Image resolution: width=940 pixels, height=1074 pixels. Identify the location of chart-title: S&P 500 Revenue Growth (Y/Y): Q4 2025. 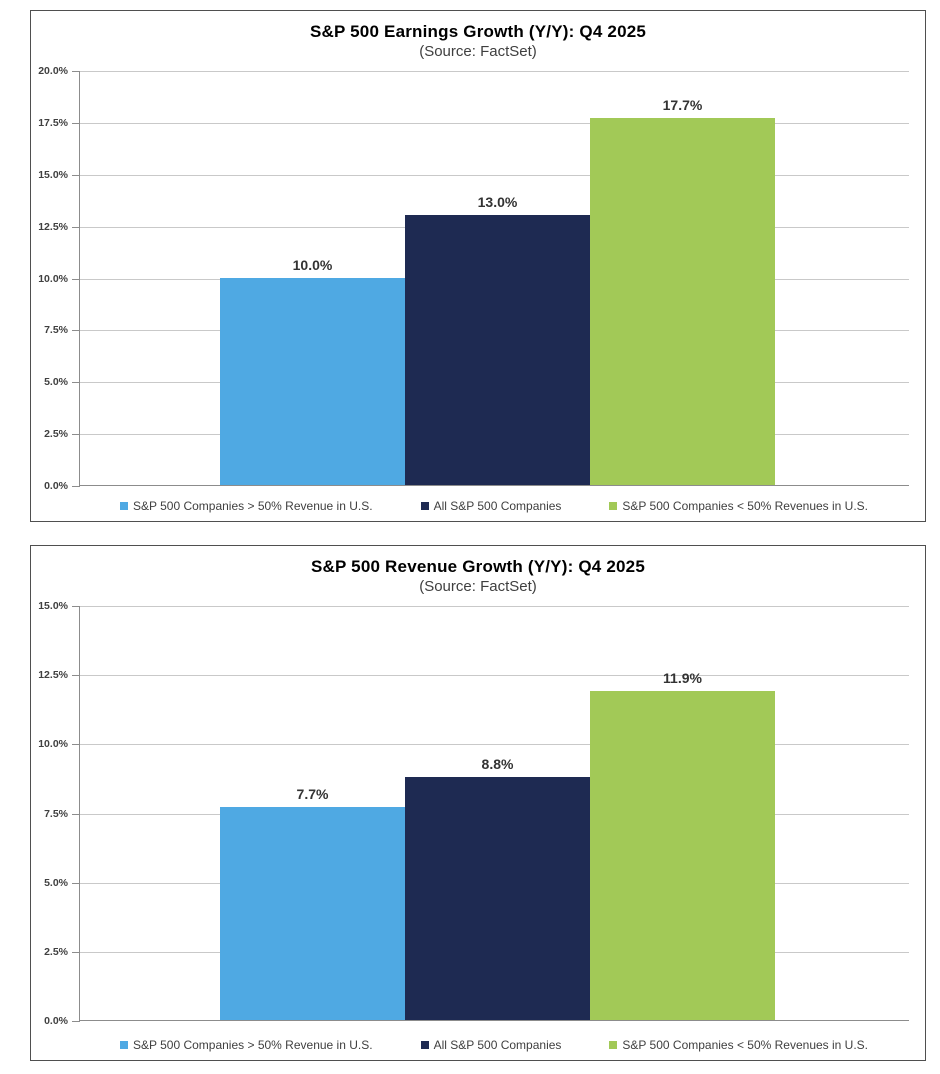
(478, 566).